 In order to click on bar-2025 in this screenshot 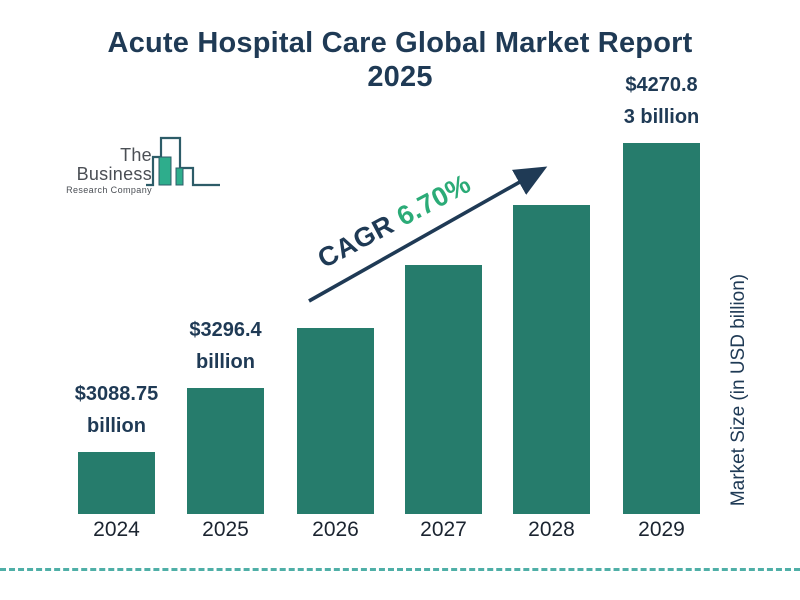, I will do `click(225, 451)`.